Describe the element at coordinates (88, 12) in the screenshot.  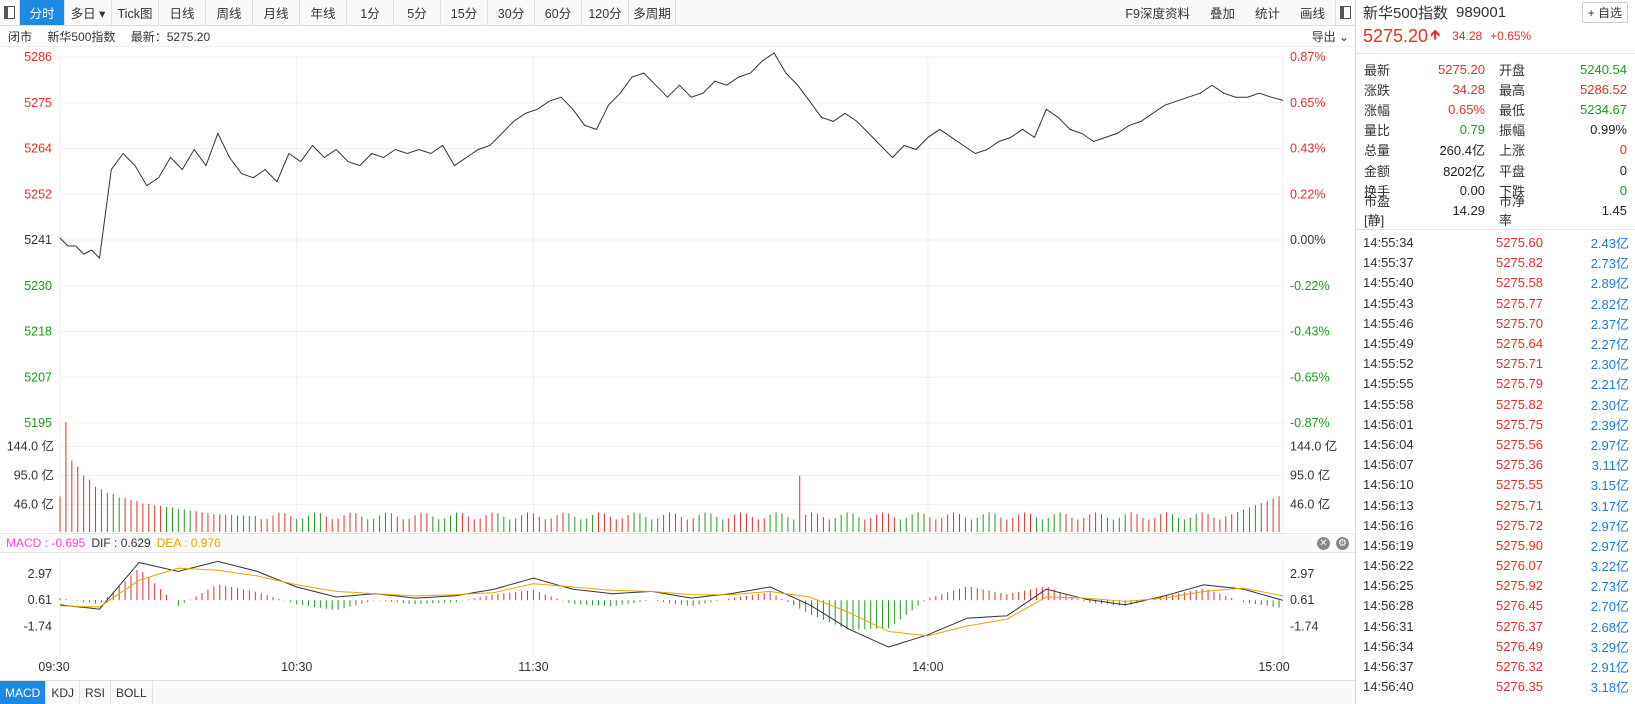
I see `period-tab: 多日 ▾` at that location.